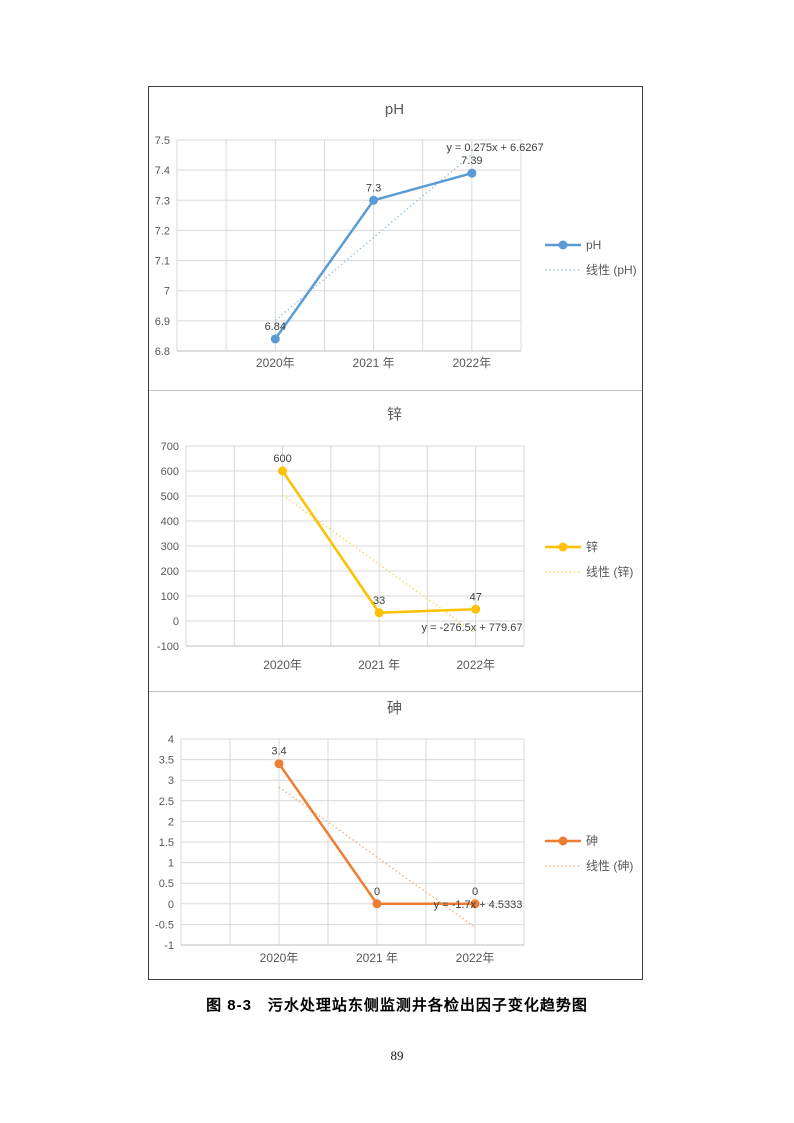 The height and width of the screenshot is (1123, 794). What do you see at coordinates (162, 322) in the screenshot?
I see `y-tick-label: 6.9` at bounding box center [162, 322].